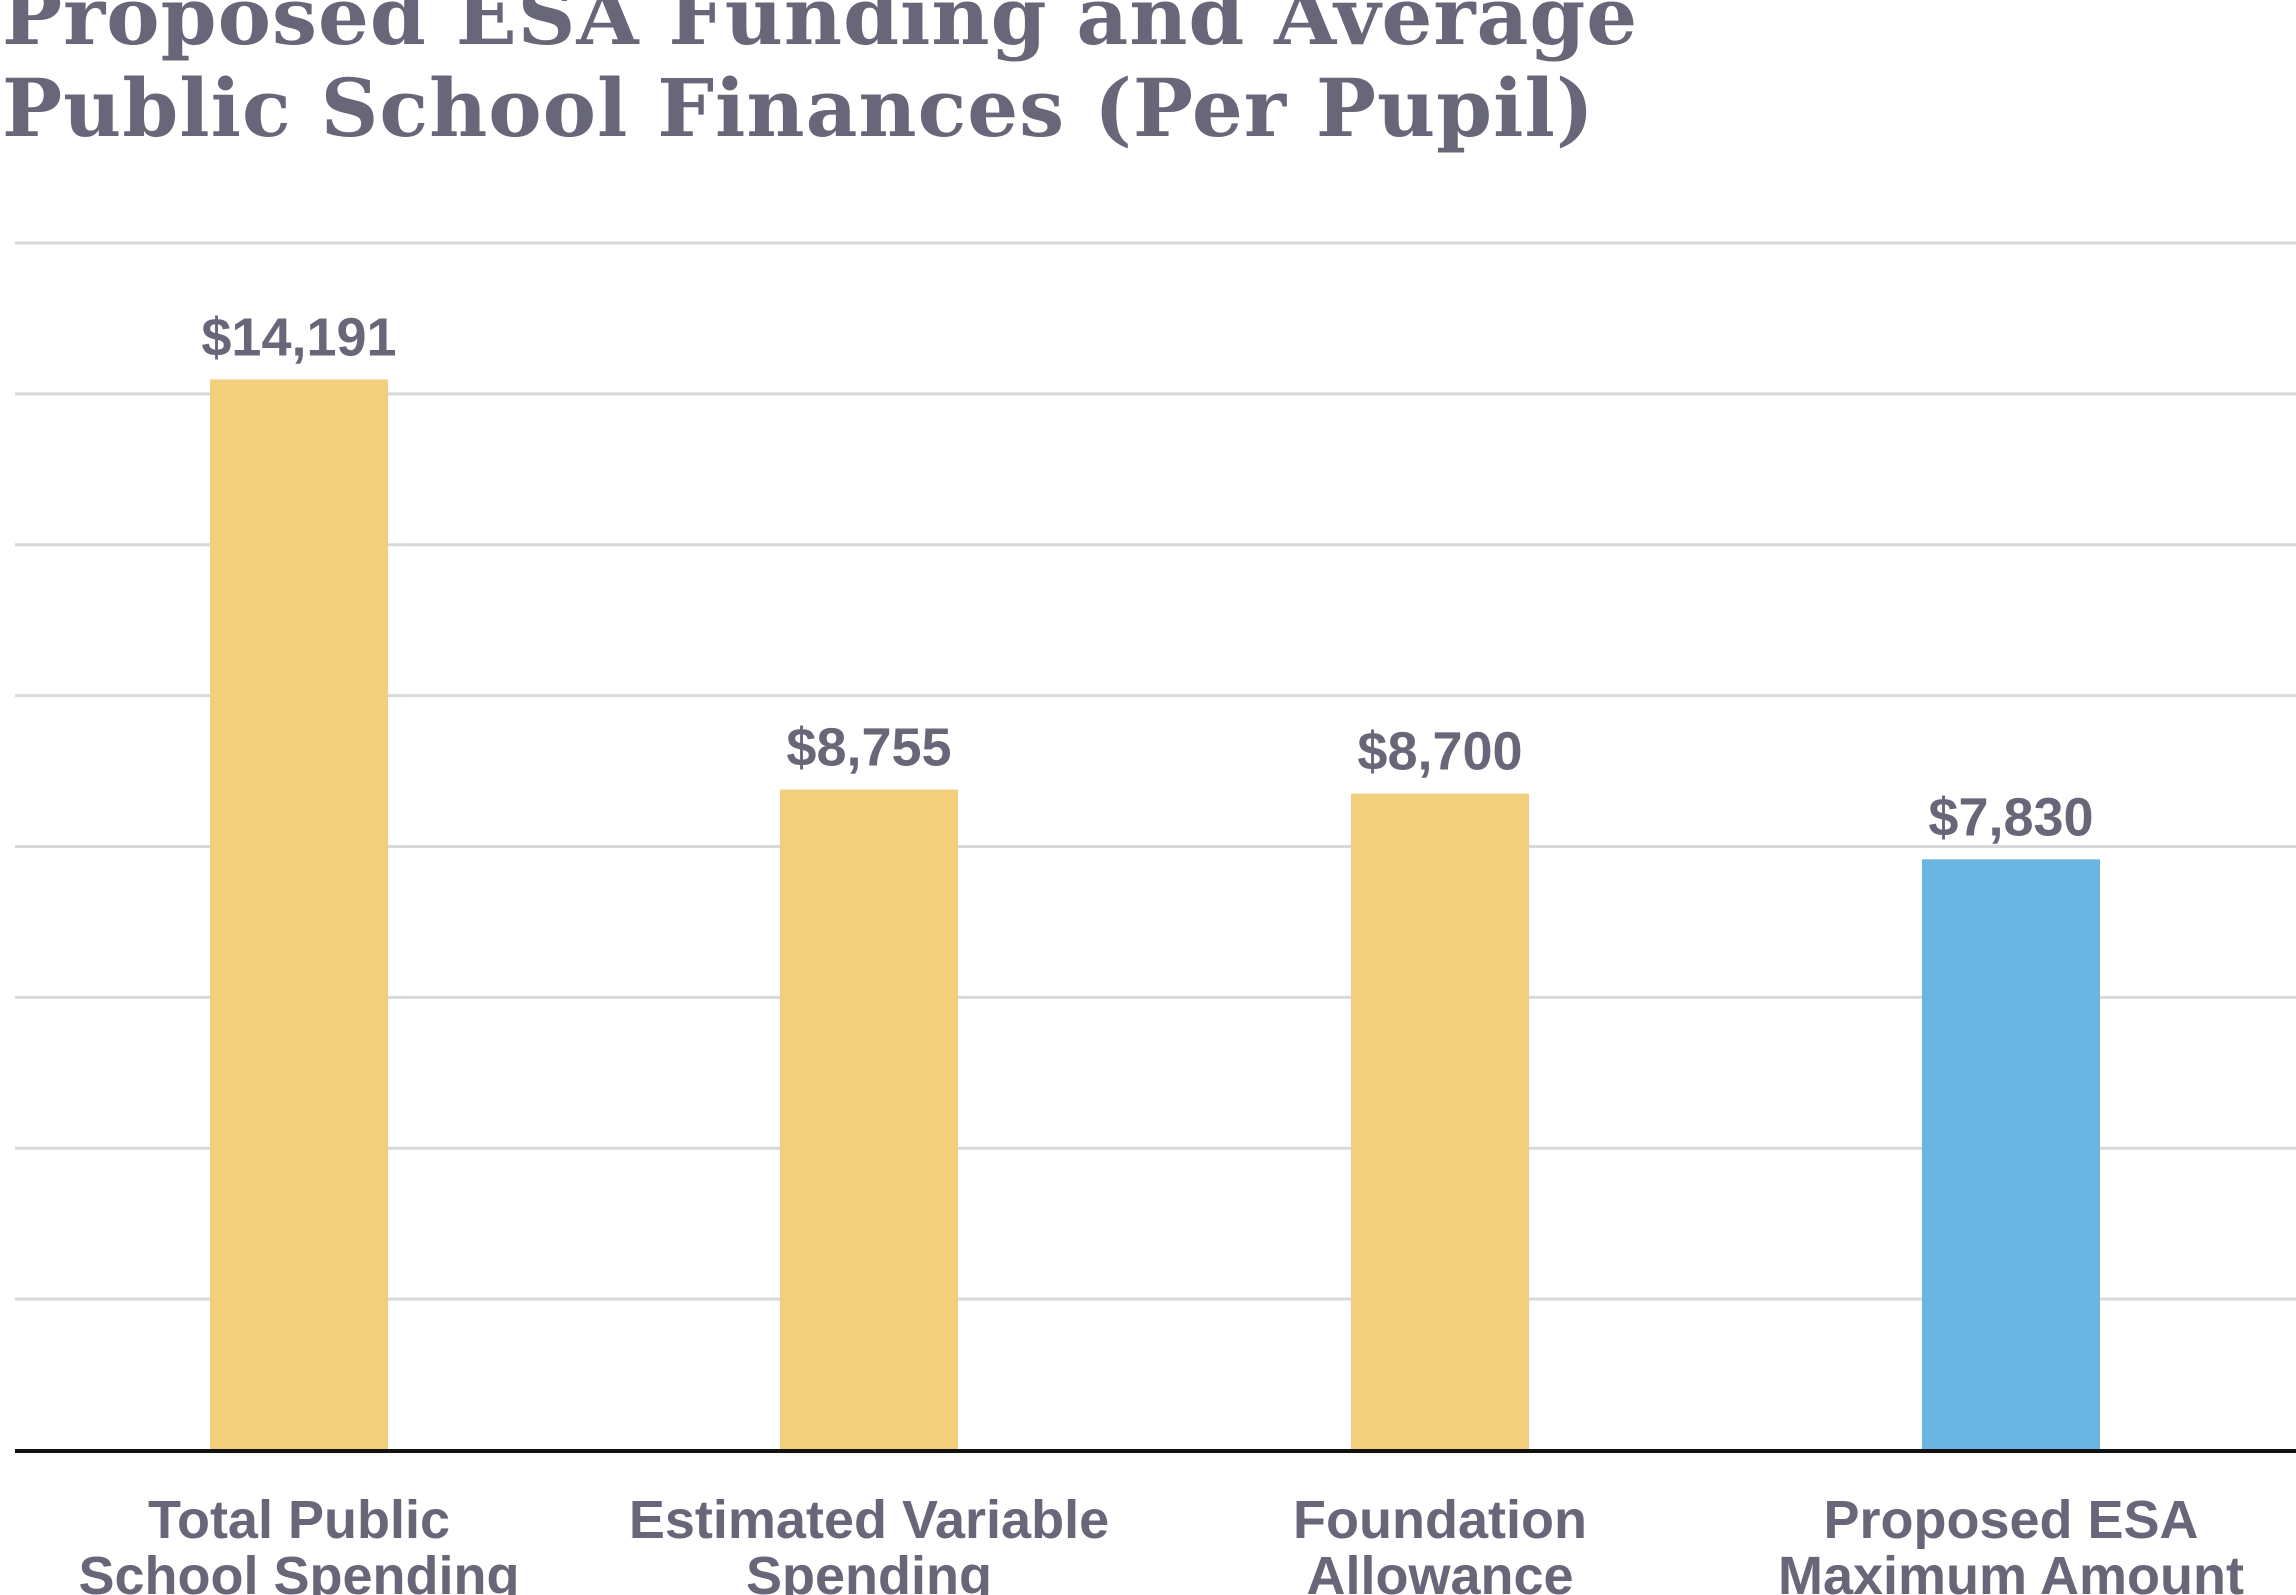 This screenshot has height=1595, width=2296. I want to click on category-label: Estimated Variable, so click(869, 1520).